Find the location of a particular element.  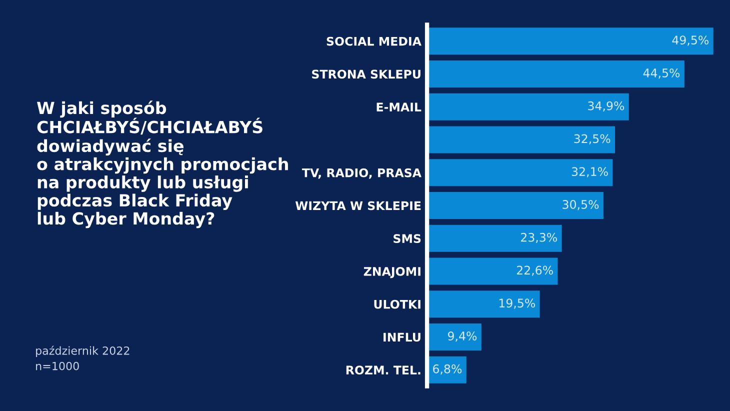

data-label: 9,4% is located at coordinates (462, 337).